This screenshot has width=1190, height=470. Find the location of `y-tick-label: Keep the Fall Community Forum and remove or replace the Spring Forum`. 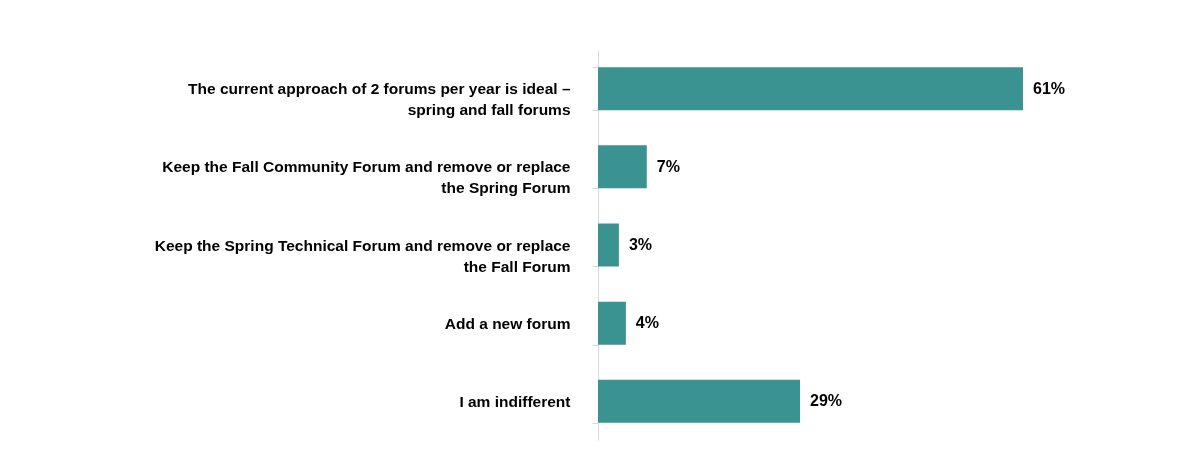

y-tick-label: Keep the Fall Community Forum and remove or replace the Spring Forum is located at coordinates (366, 177).